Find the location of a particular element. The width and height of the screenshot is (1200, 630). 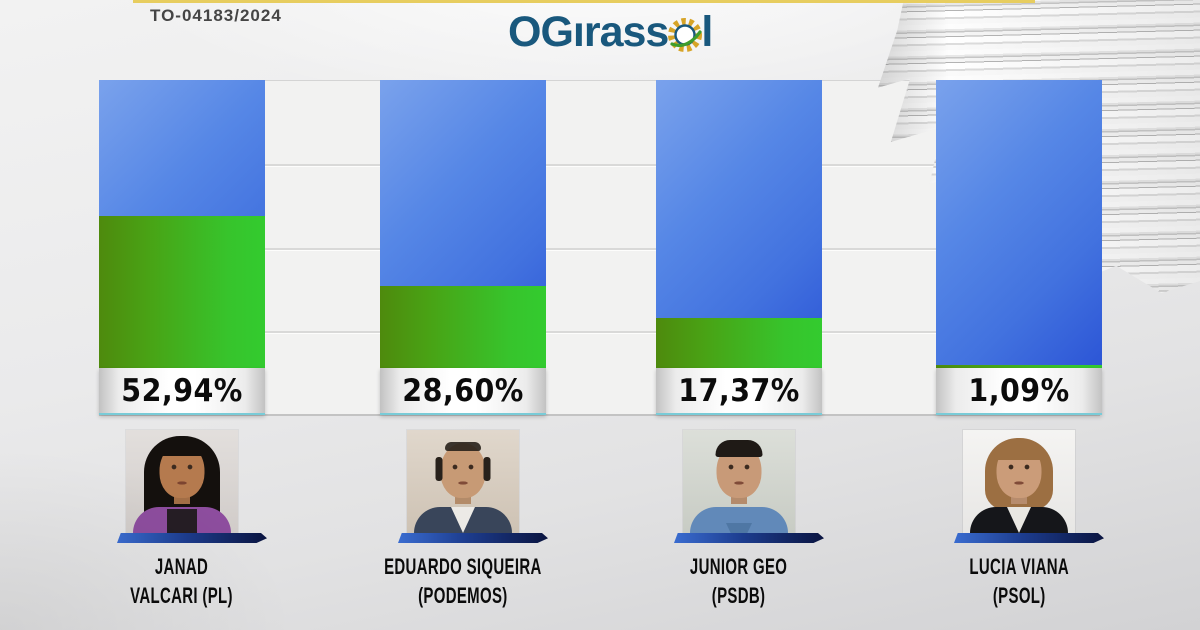

bar-column-eduardo-siqueira: 28,60% is located at coordinates (463, 247).